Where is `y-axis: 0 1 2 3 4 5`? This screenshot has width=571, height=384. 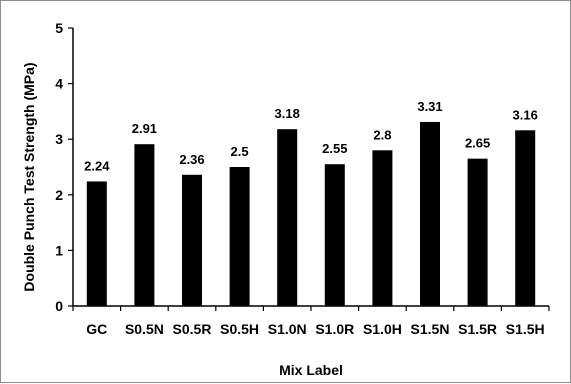 y-axis: 0 1 2 3 4 5 is located at coordinates (64, 167).